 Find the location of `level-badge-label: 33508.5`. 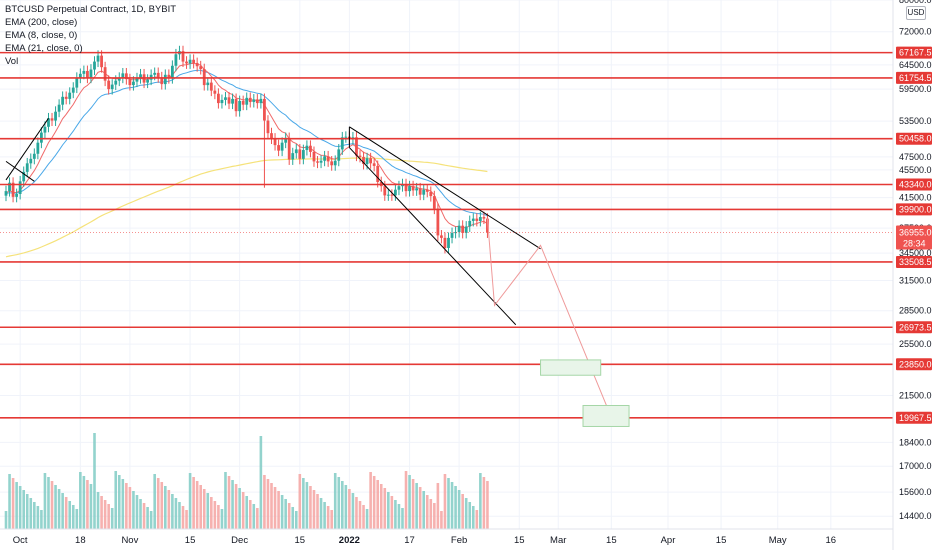

level-badge-label: 33508.5 is located at coordinates (915, 262).